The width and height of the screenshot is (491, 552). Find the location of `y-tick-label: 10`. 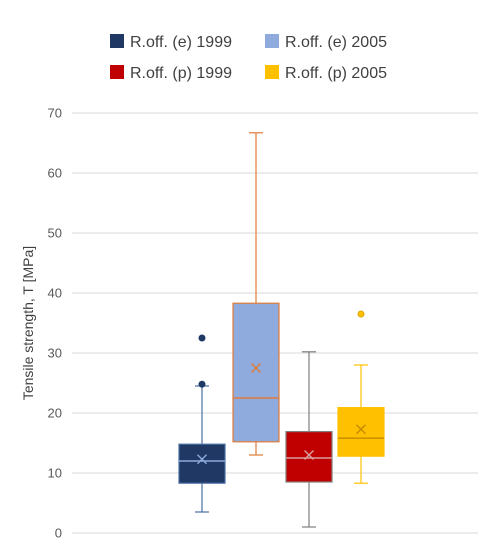

y-tick-label: 10 is located at coordinates (55, 473).